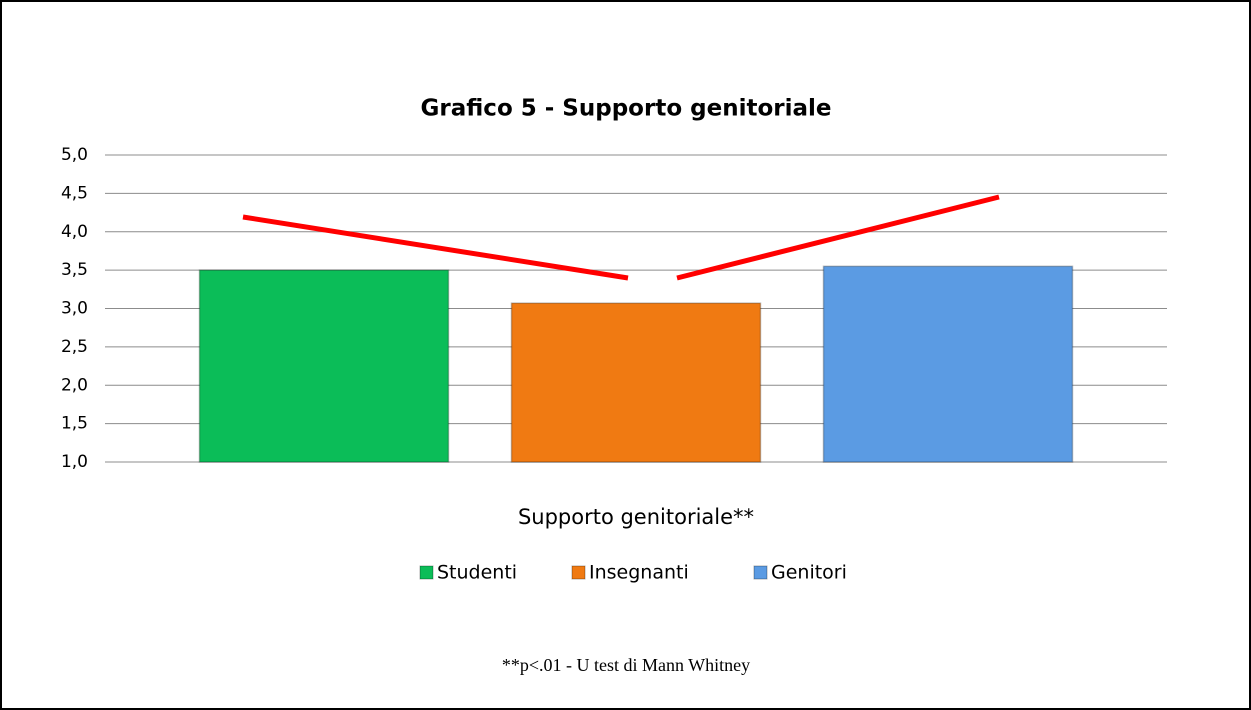 The height and width of the screenshot is (710, 1251). I want to click on y-tick-label: 4,5, so click(74, 193).